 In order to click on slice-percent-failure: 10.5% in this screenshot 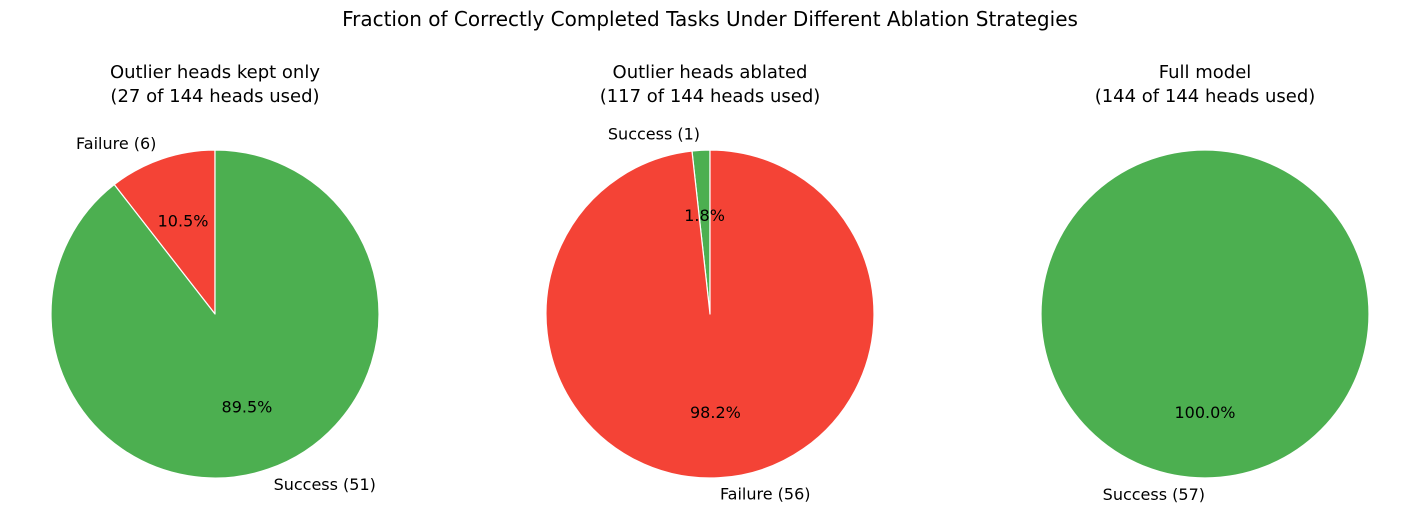, I will do `click(183, 220)`.